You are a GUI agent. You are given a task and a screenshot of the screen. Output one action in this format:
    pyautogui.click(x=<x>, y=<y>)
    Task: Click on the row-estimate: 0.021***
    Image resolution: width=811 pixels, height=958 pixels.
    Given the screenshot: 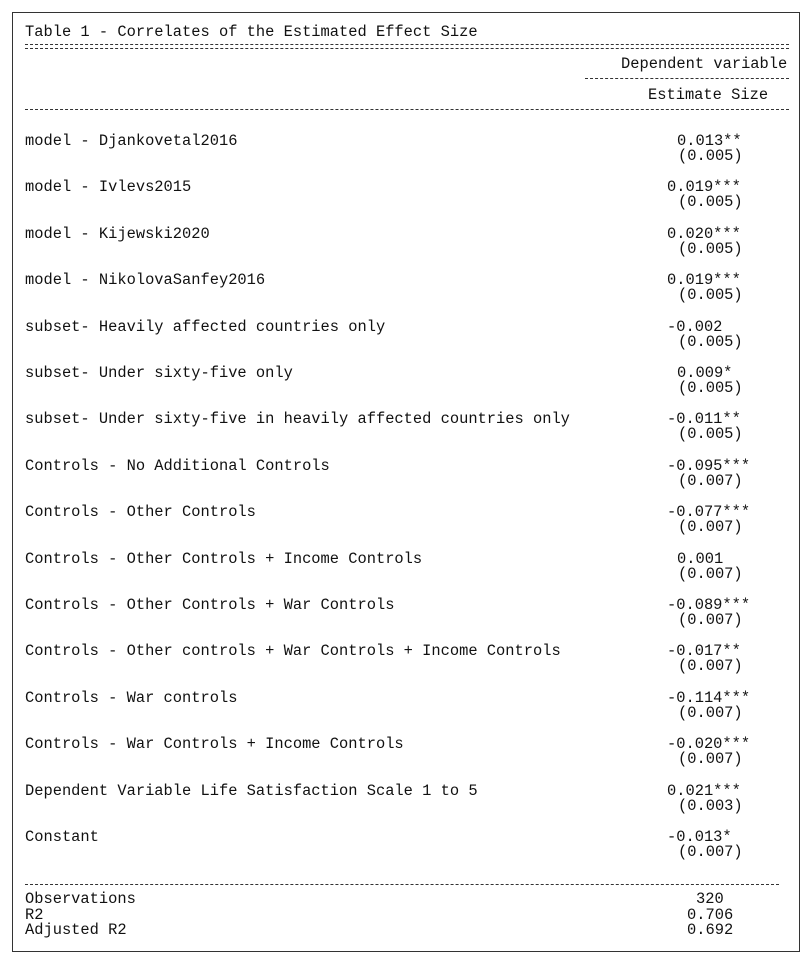 What is the action you would take?
    pyautogui.click(x=704, y=790)
    